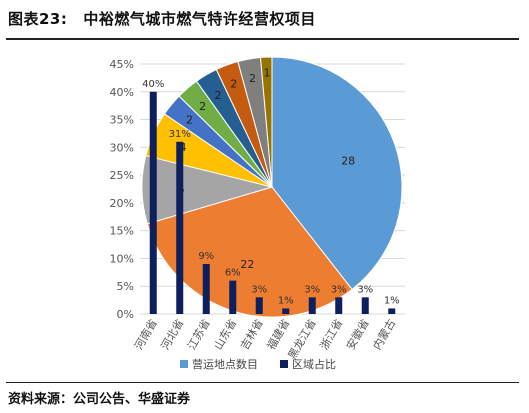 This screenshot has height=413, width=529. I want to click on chart-title: 图表23: 中裕燃气城市燃气特许经营权项目, so click(162, 18).